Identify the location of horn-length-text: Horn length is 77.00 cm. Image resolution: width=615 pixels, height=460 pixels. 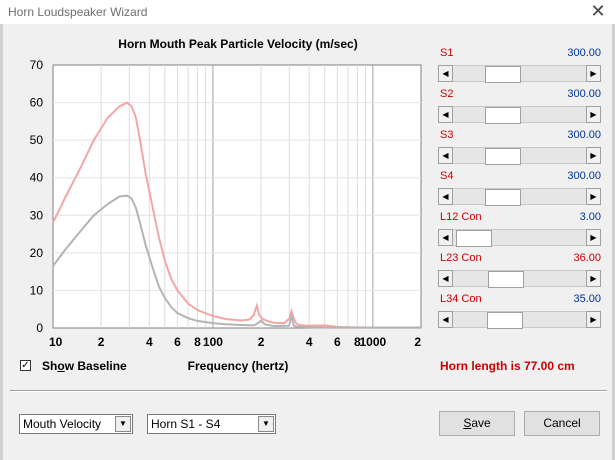
(507, 366).